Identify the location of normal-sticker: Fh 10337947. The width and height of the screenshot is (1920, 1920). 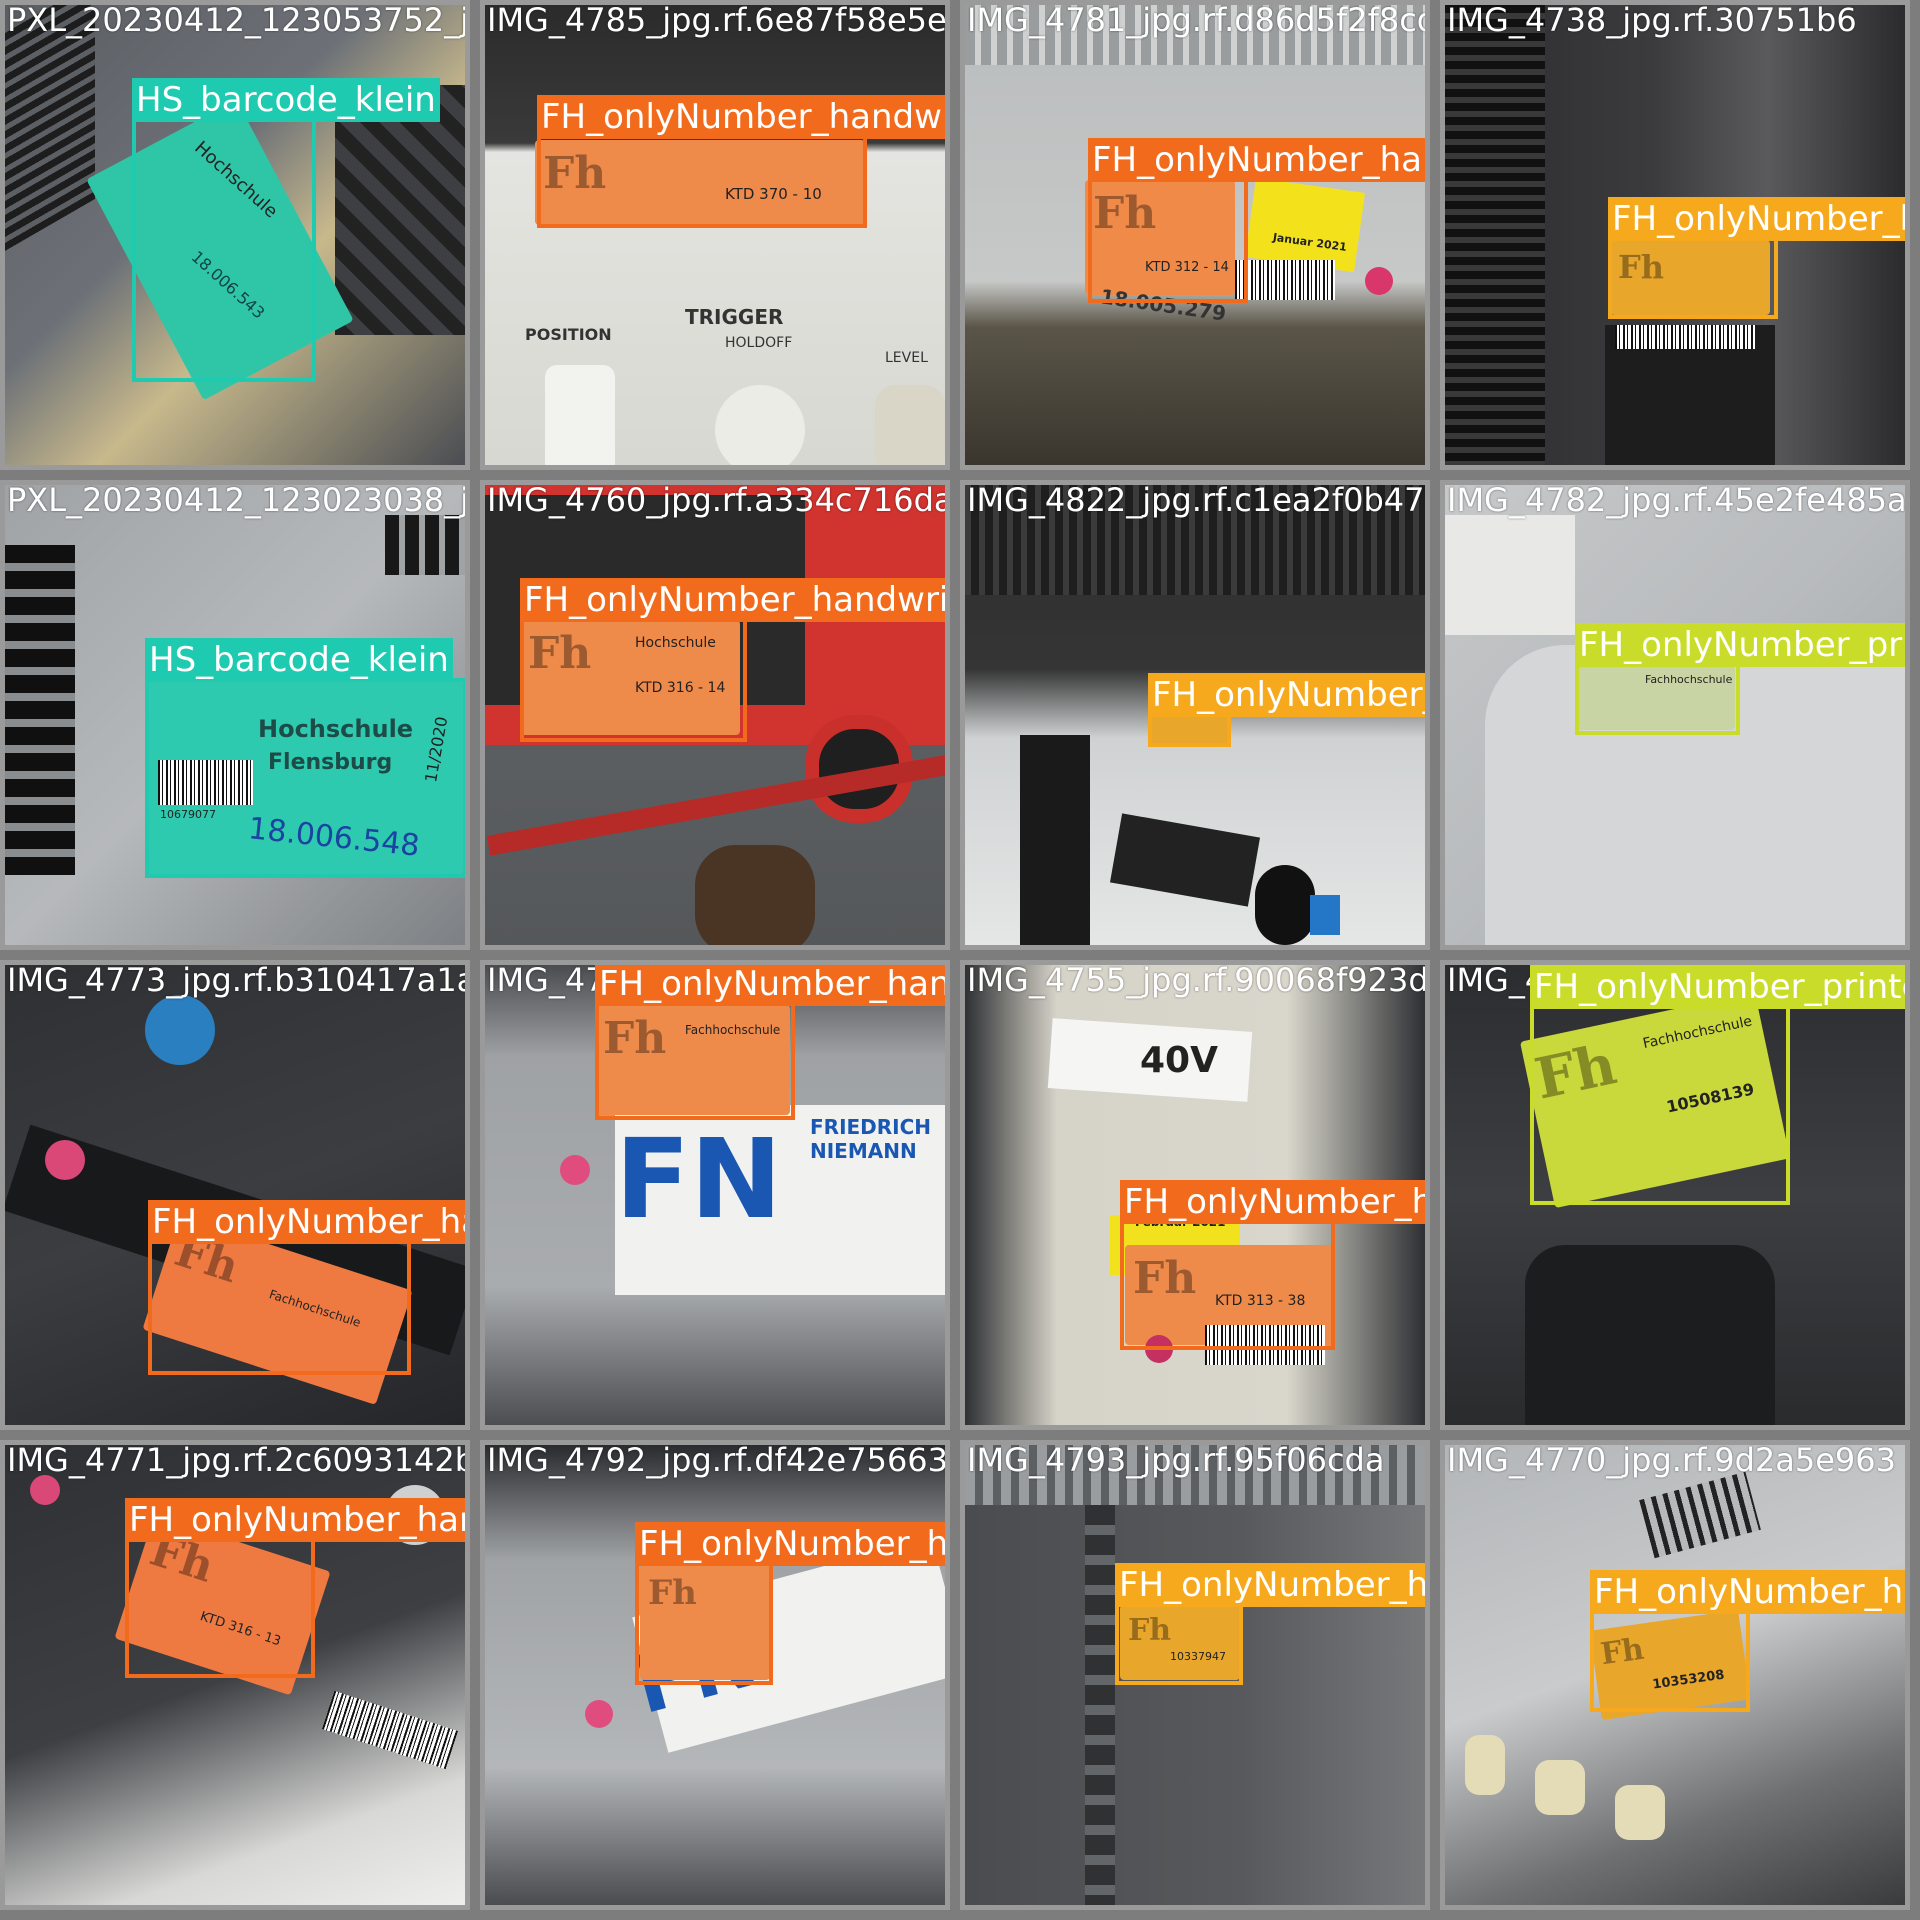
(1180, 1642).